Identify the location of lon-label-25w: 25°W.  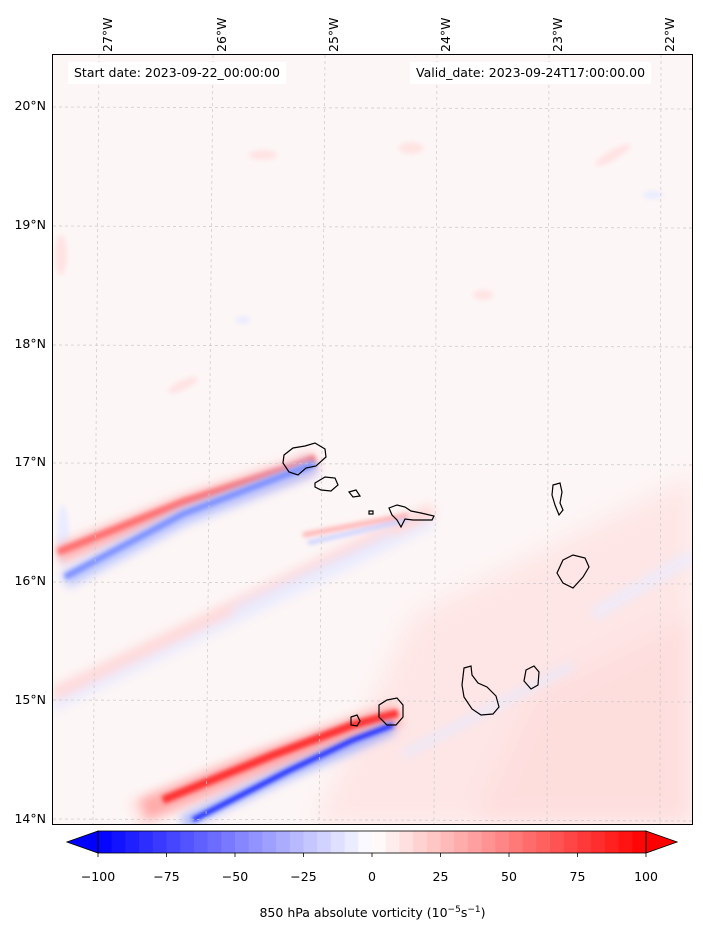
(333, 34).